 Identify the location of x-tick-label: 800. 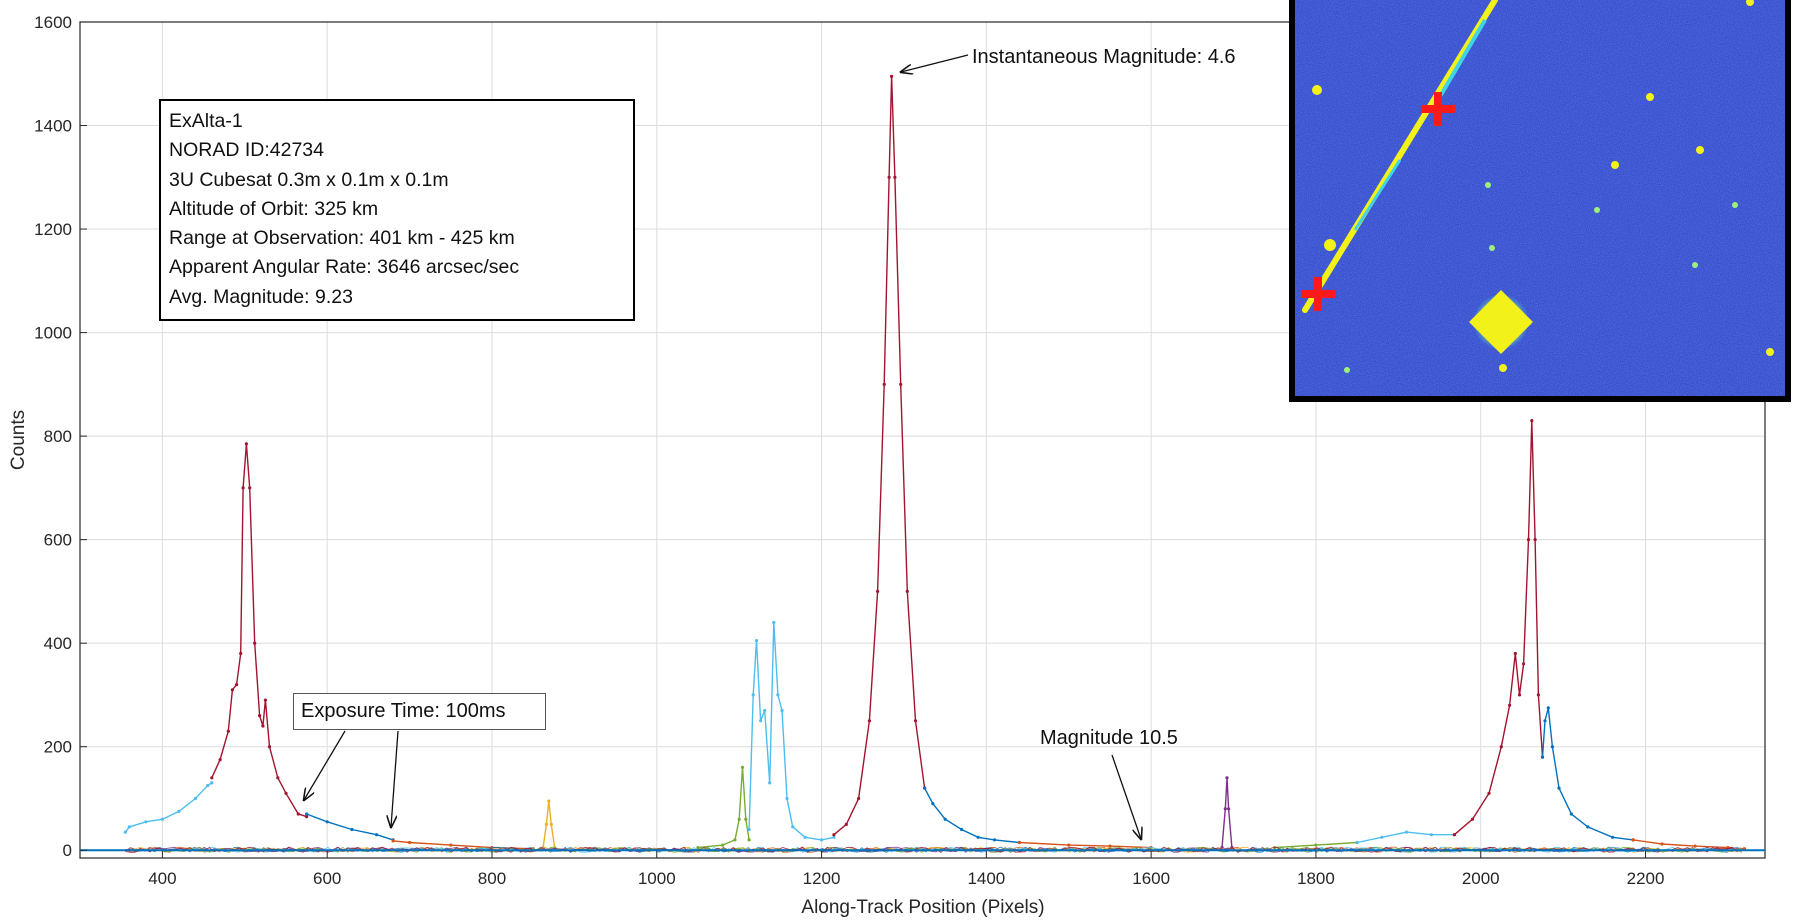
(492, 878).